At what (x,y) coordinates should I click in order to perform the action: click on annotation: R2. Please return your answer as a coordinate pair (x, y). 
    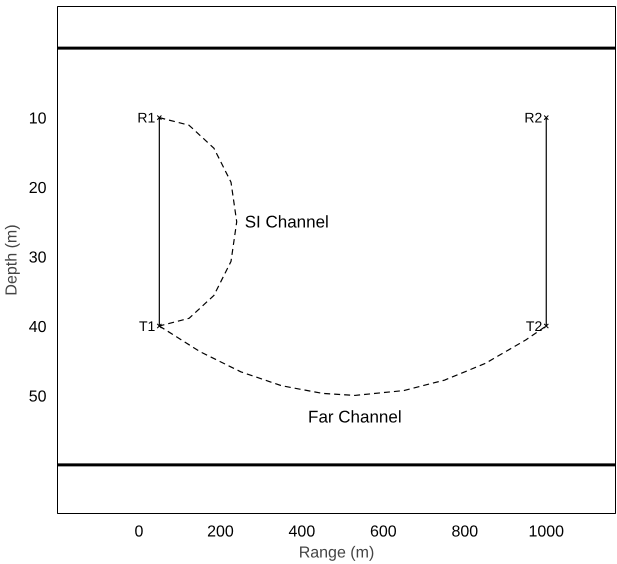
    Looking at the image, I should click on (533, 118).